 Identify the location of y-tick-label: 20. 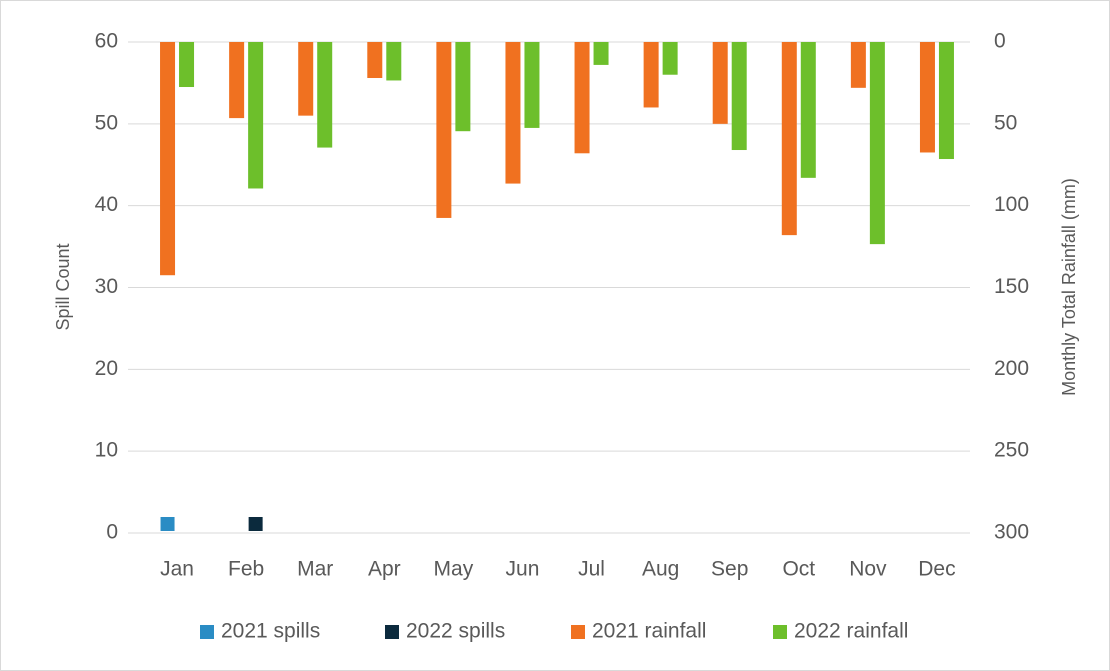
(106, 368).